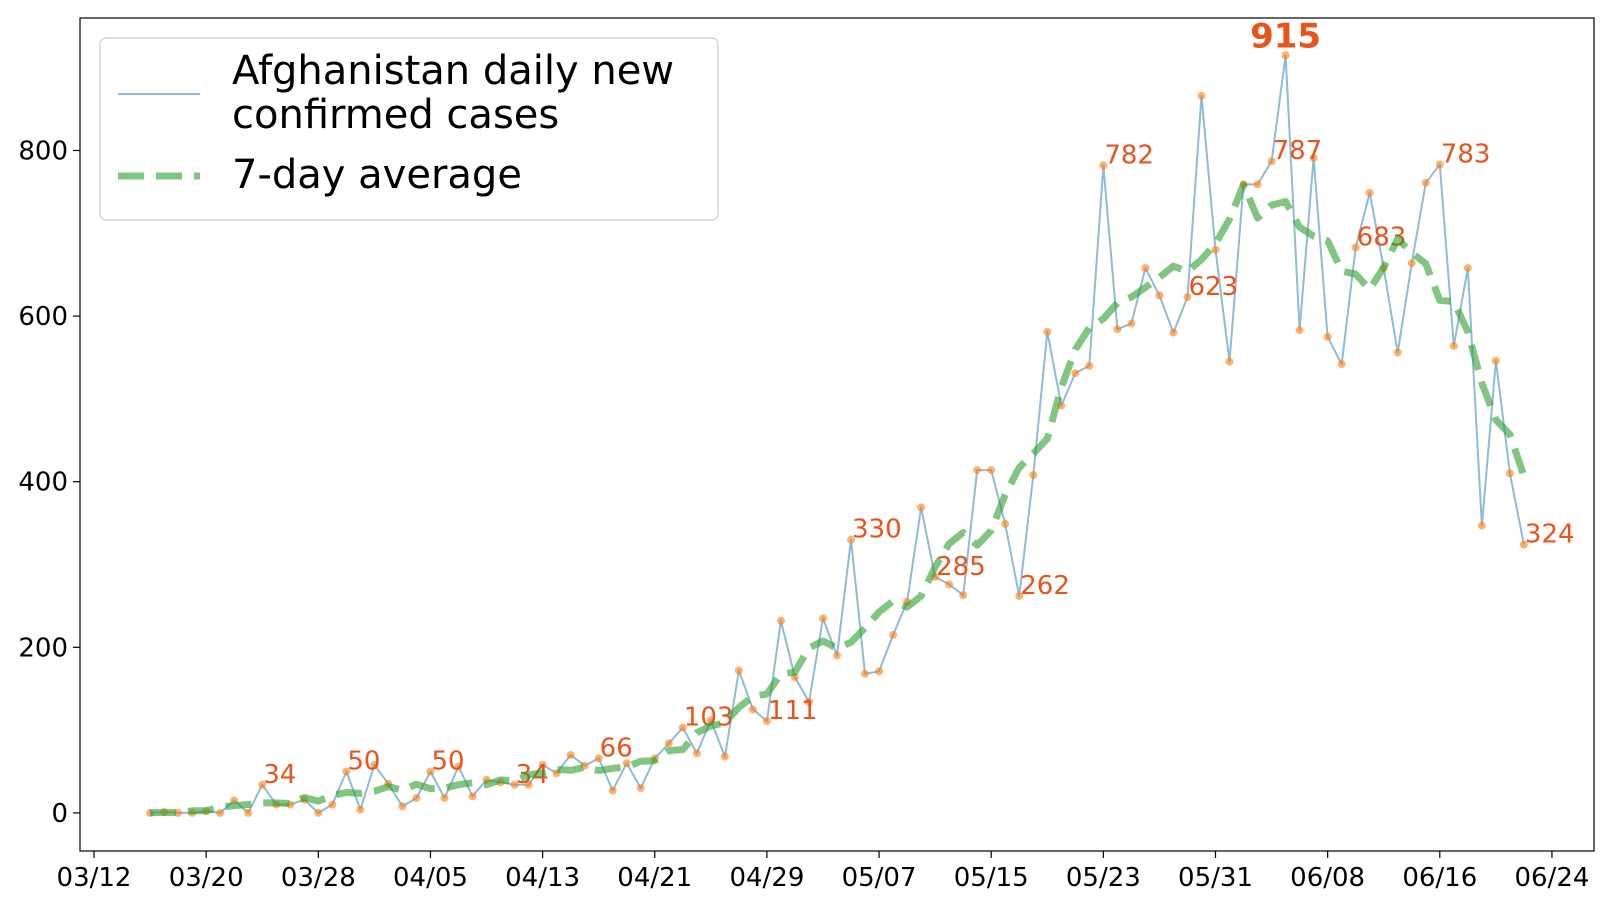 This screenshot has width=1600, height=900. Describe the element at coordinates (1550, 535) in the screenshot. I see `value-label: 324` at that location.